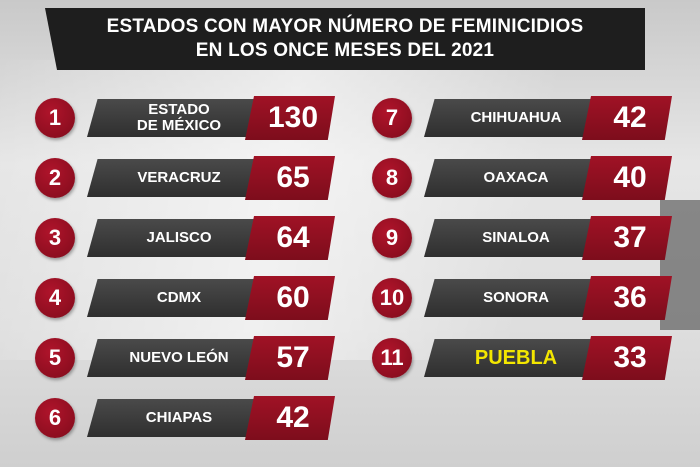 The image size is (700, 467). Describe the element at coordinates (55, 238) in the screenshot. I see `rank-badge: 3` at that location.